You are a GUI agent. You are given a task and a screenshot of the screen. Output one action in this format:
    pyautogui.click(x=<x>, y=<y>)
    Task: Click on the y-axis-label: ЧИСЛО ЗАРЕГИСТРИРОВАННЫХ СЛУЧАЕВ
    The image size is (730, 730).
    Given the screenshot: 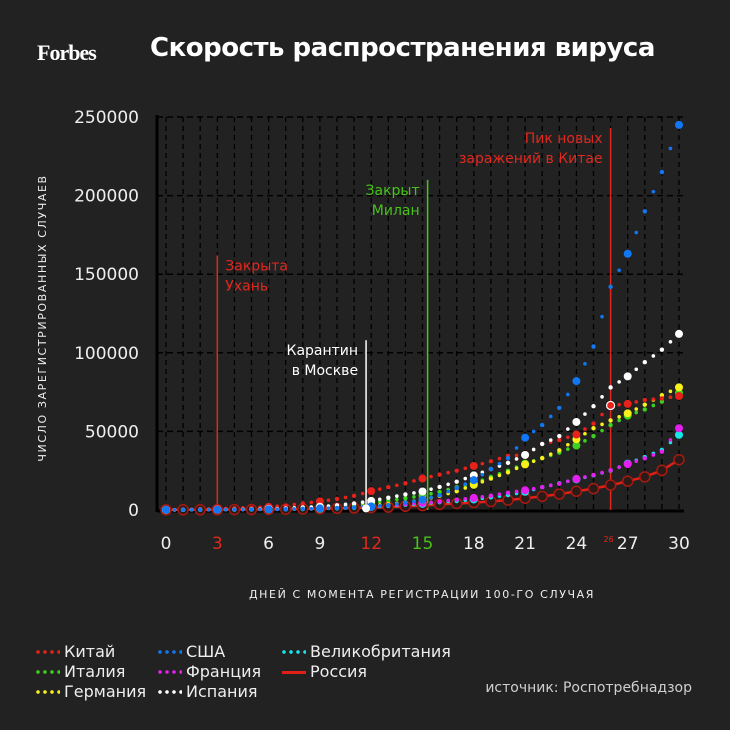 What is the action you would take?
    pyautogui.click(x=42, y=317)
    